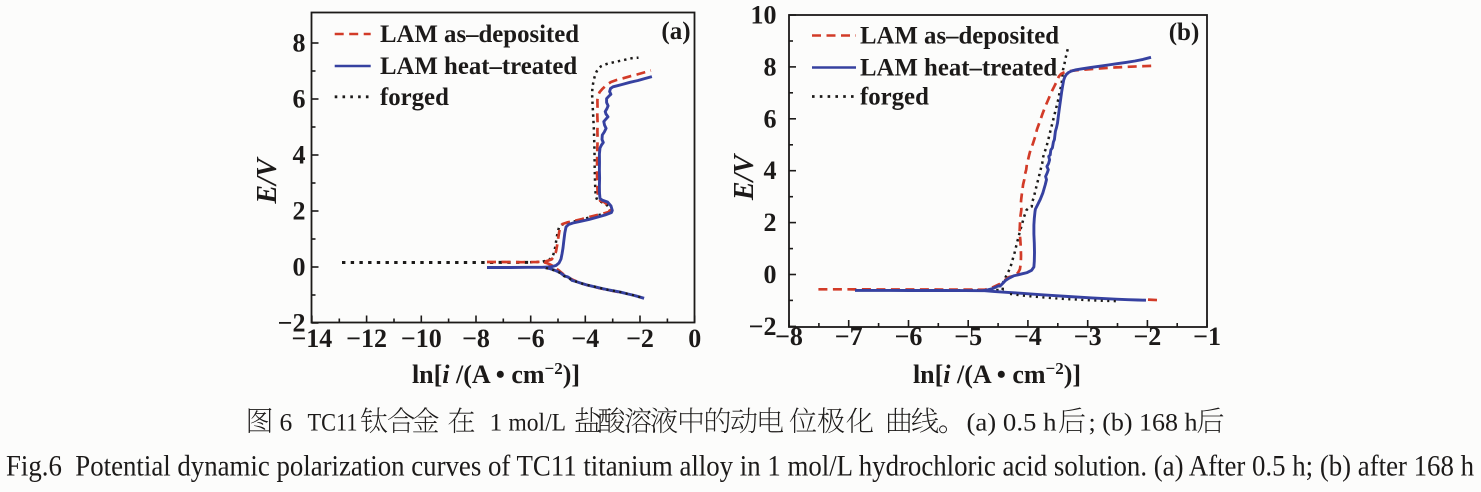  Describe the element at coordinates (1088, 336) in the screenshot. I see `svg-text: −3` at that location.